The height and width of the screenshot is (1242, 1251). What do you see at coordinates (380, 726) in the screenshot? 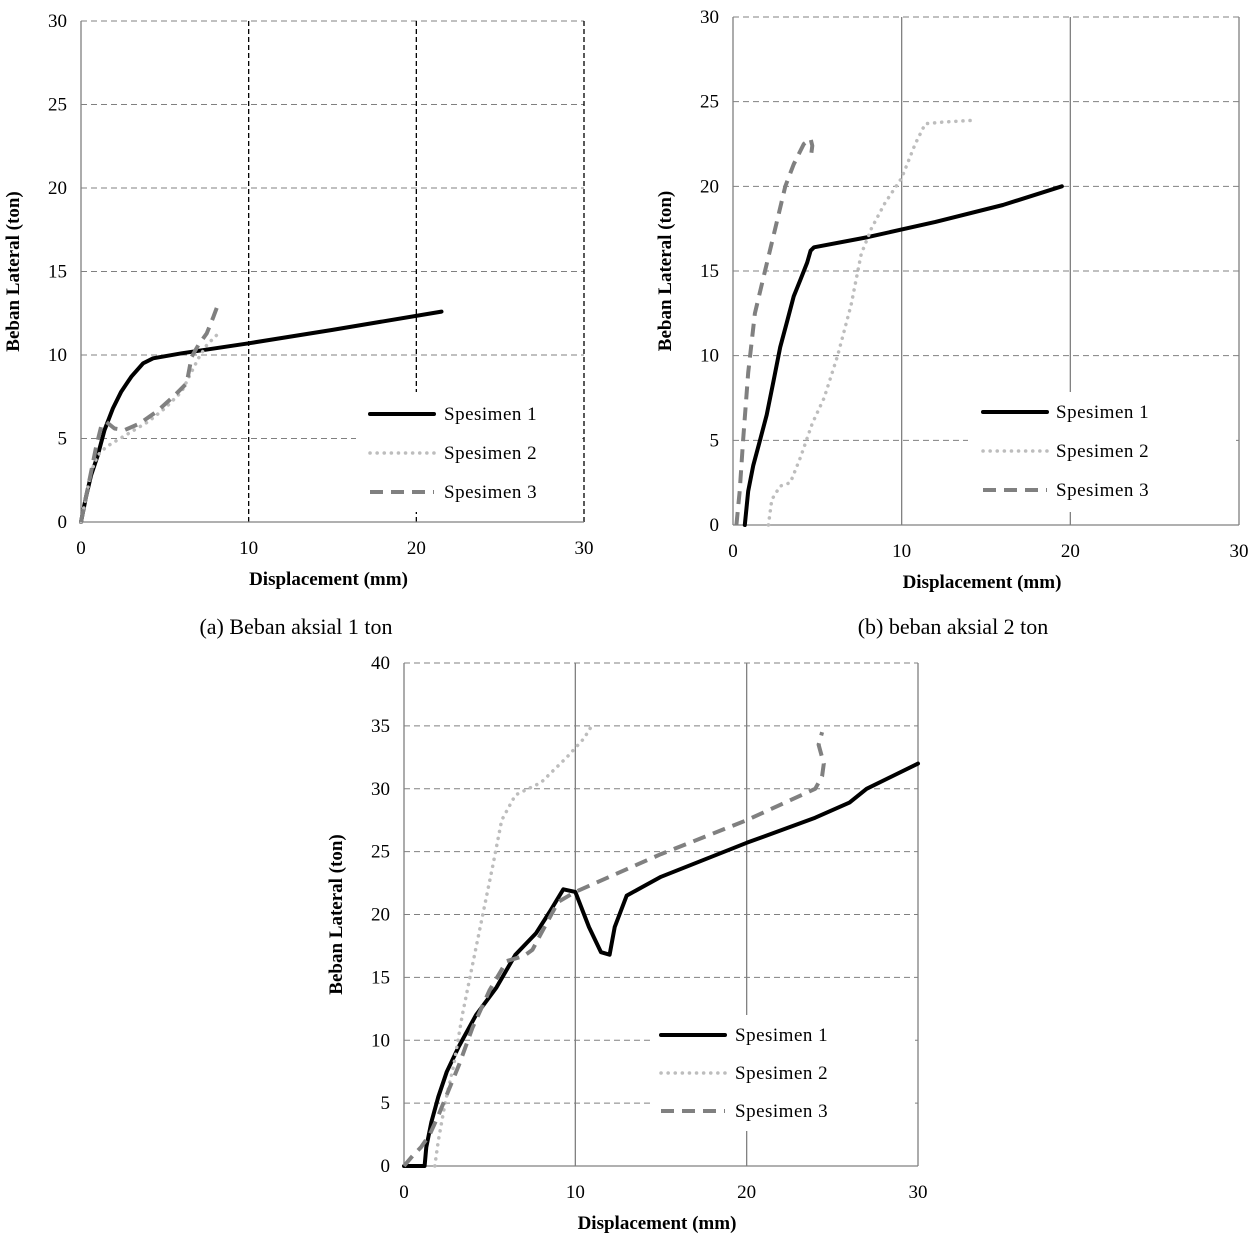
I see `y-tick-label: 35` at bounding box center [380, 726].